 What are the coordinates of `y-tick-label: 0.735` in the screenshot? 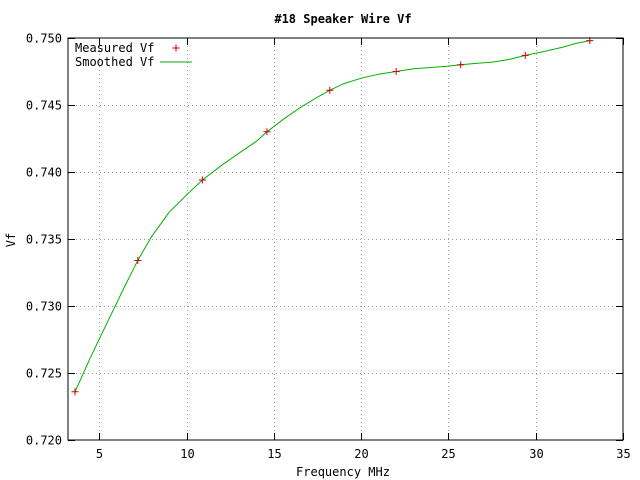 It's located at (44, 240).